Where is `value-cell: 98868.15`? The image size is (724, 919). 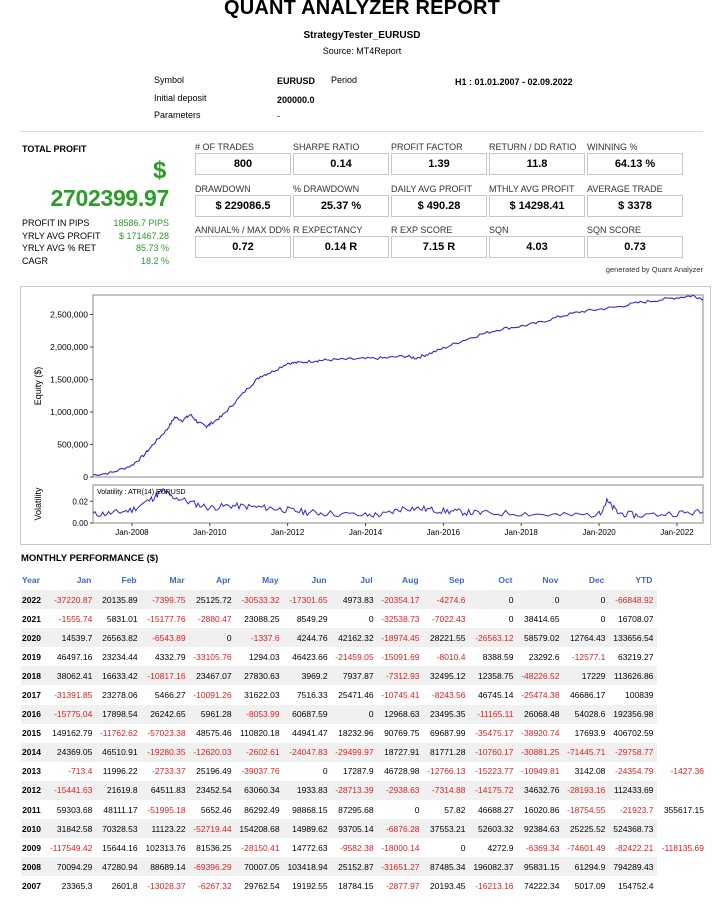 value-cell: 98868.15 is located at coordinates (310, 809).